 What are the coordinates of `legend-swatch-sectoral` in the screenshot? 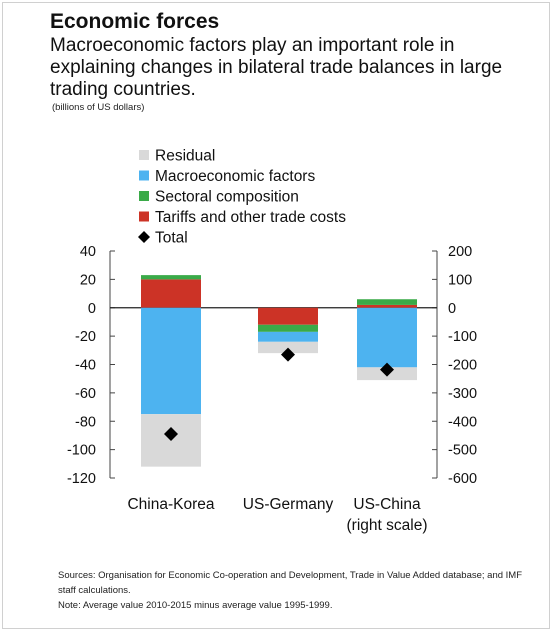 It's located at (144, 196).